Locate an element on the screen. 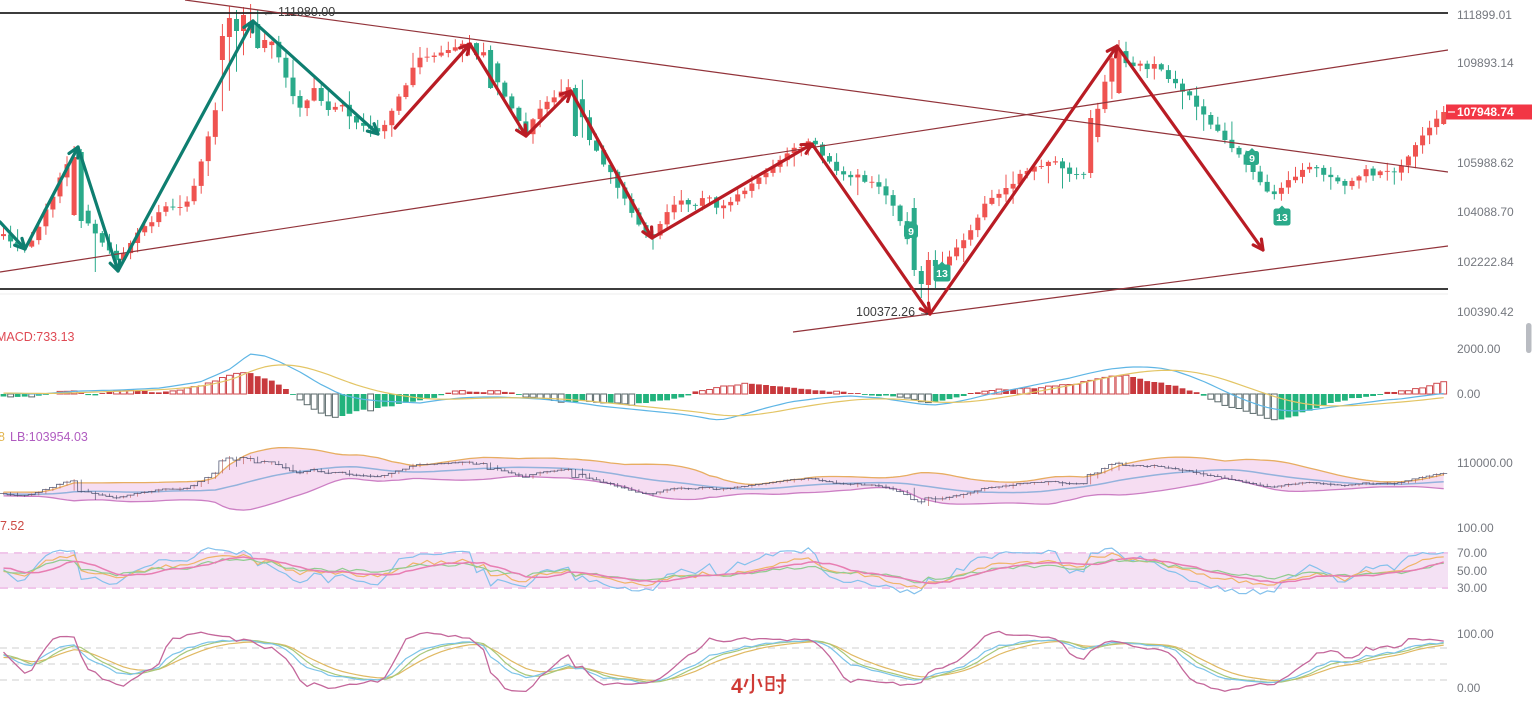  svg-text: 100372.26 → is located at coordinates (893, 312).